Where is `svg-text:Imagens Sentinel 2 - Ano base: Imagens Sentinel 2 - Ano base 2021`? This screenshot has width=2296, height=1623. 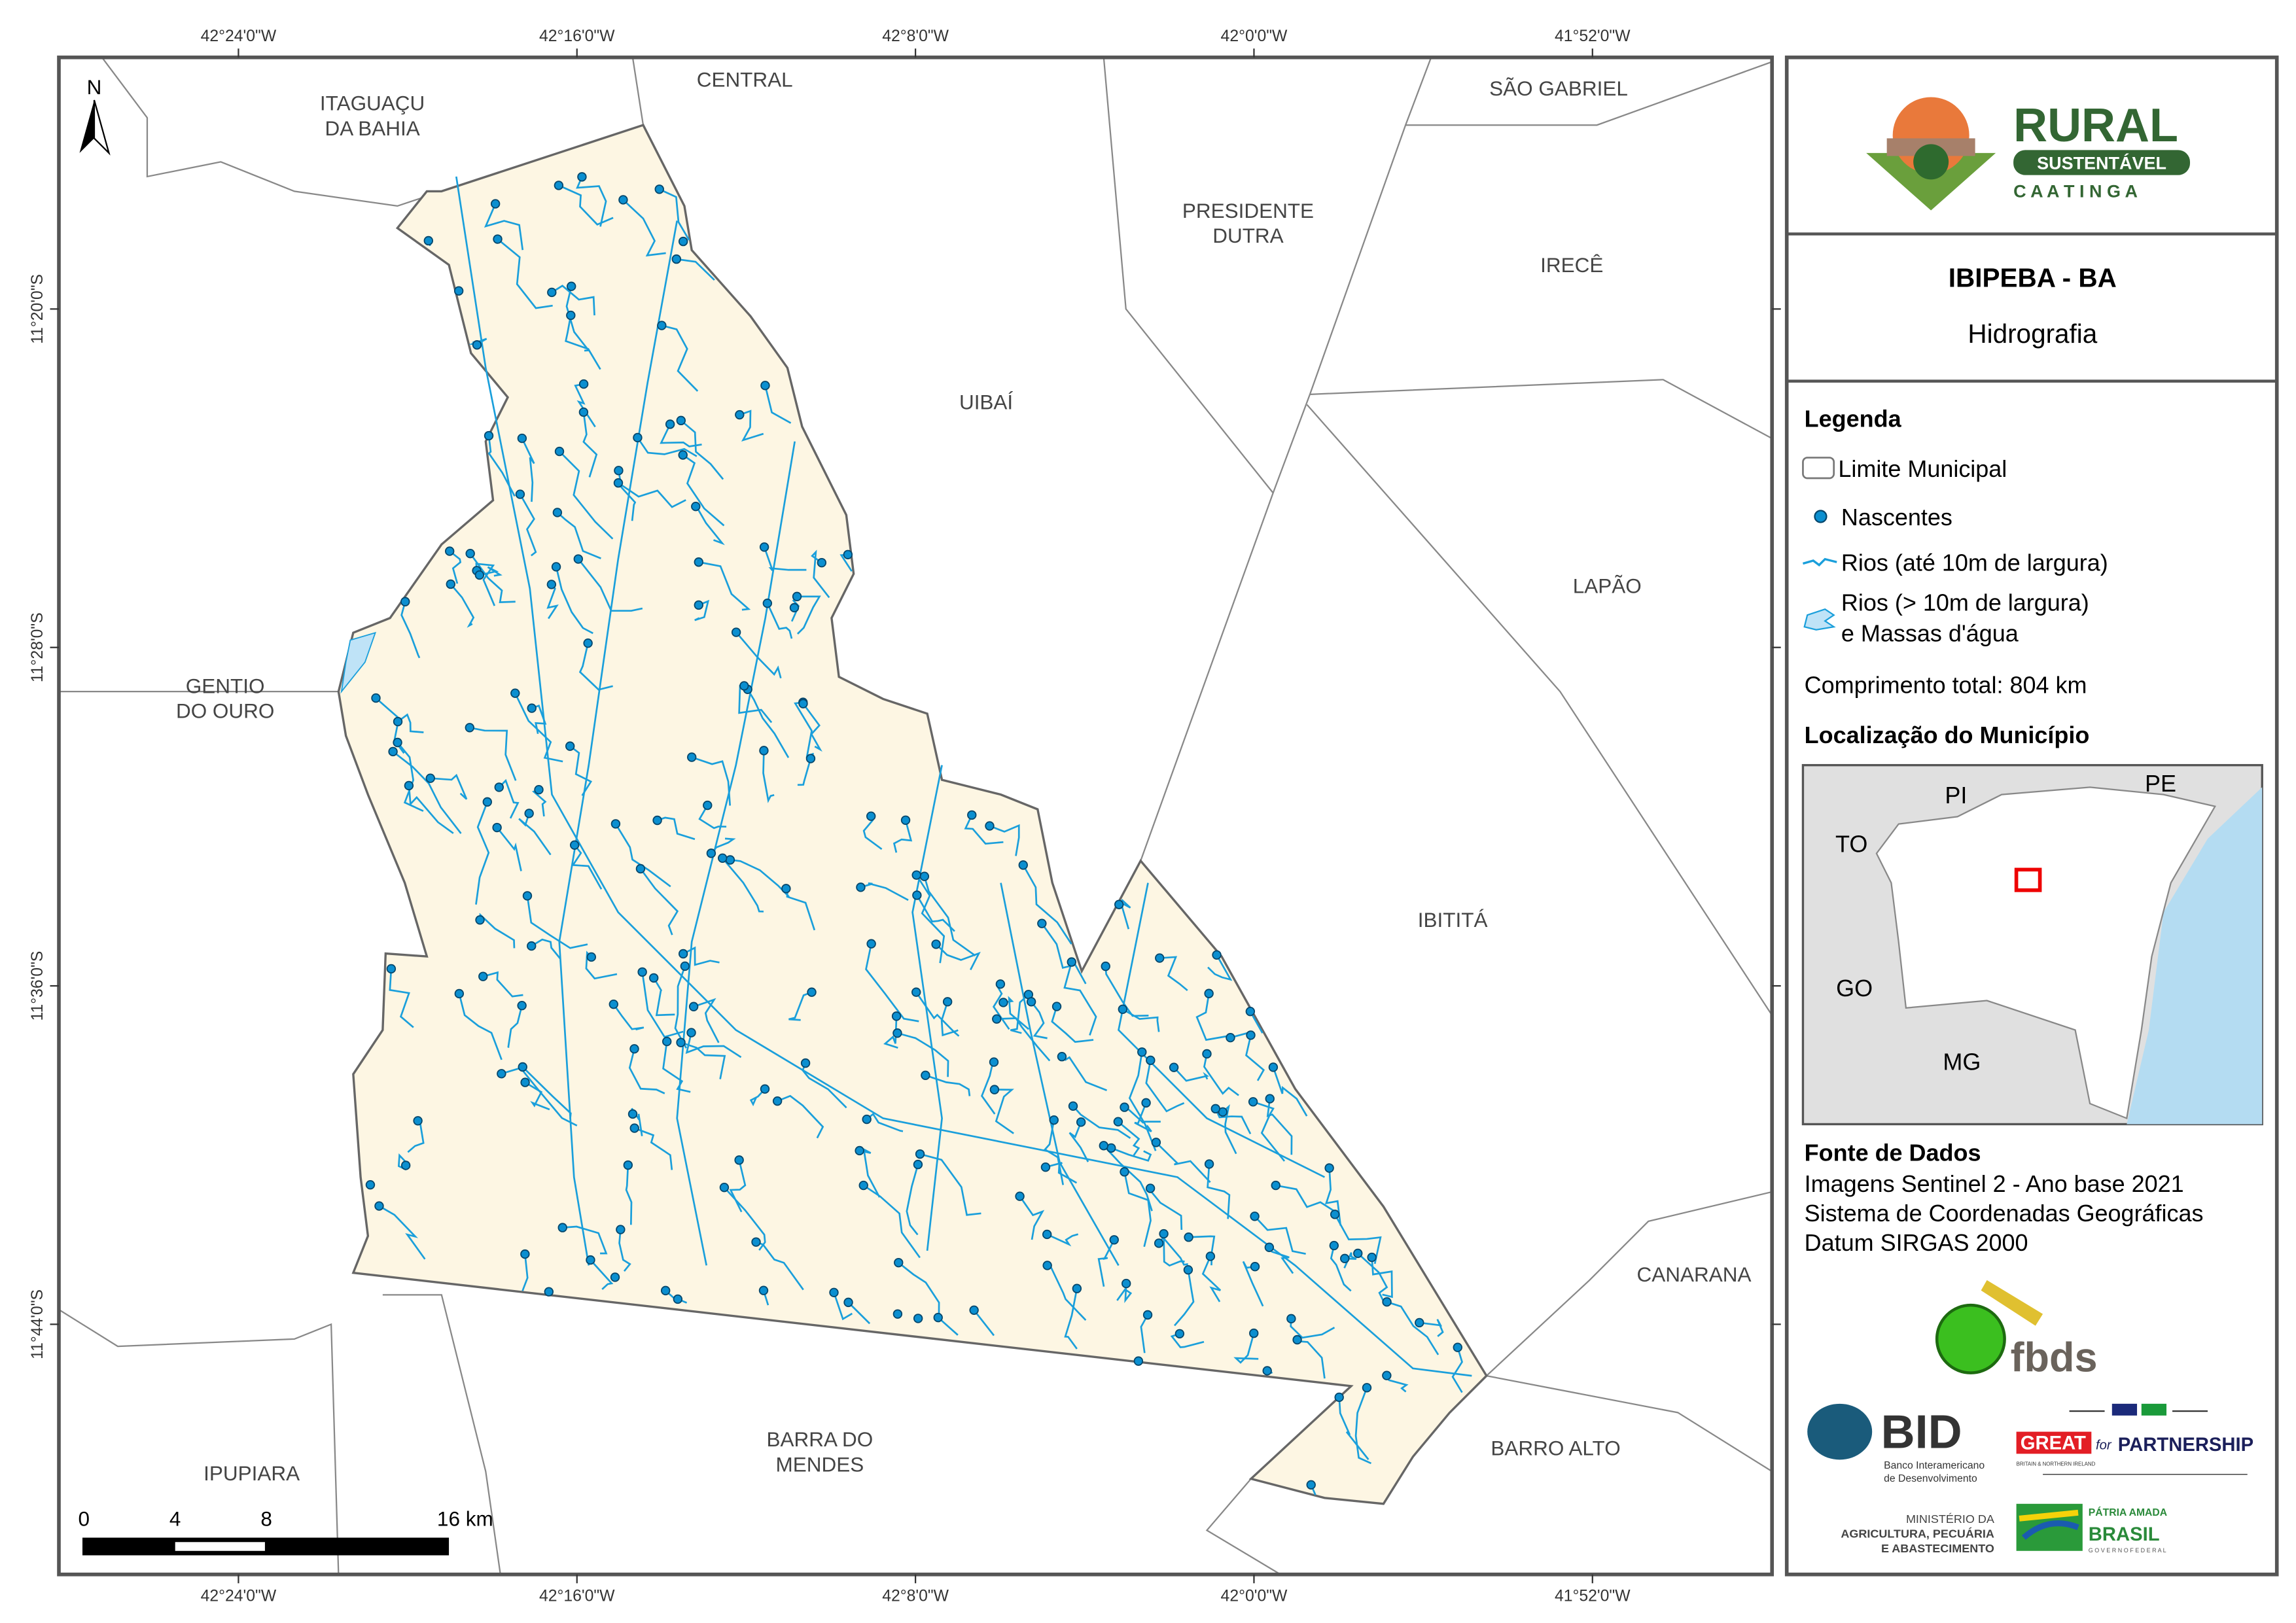
svg-text:Imagens Sentinel 2 - Ano base: Imagens Sentinel 2 - Ano base 2021 is located at coordinates (1994, 1183).